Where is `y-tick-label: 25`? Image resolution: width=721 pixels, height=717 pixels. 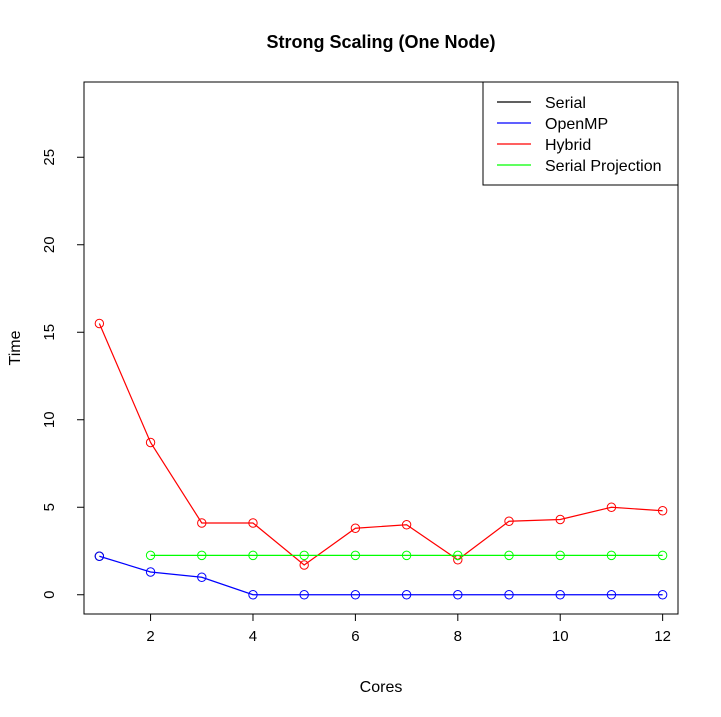
y-tick-label: 25 is located at coordinates (49, 157).